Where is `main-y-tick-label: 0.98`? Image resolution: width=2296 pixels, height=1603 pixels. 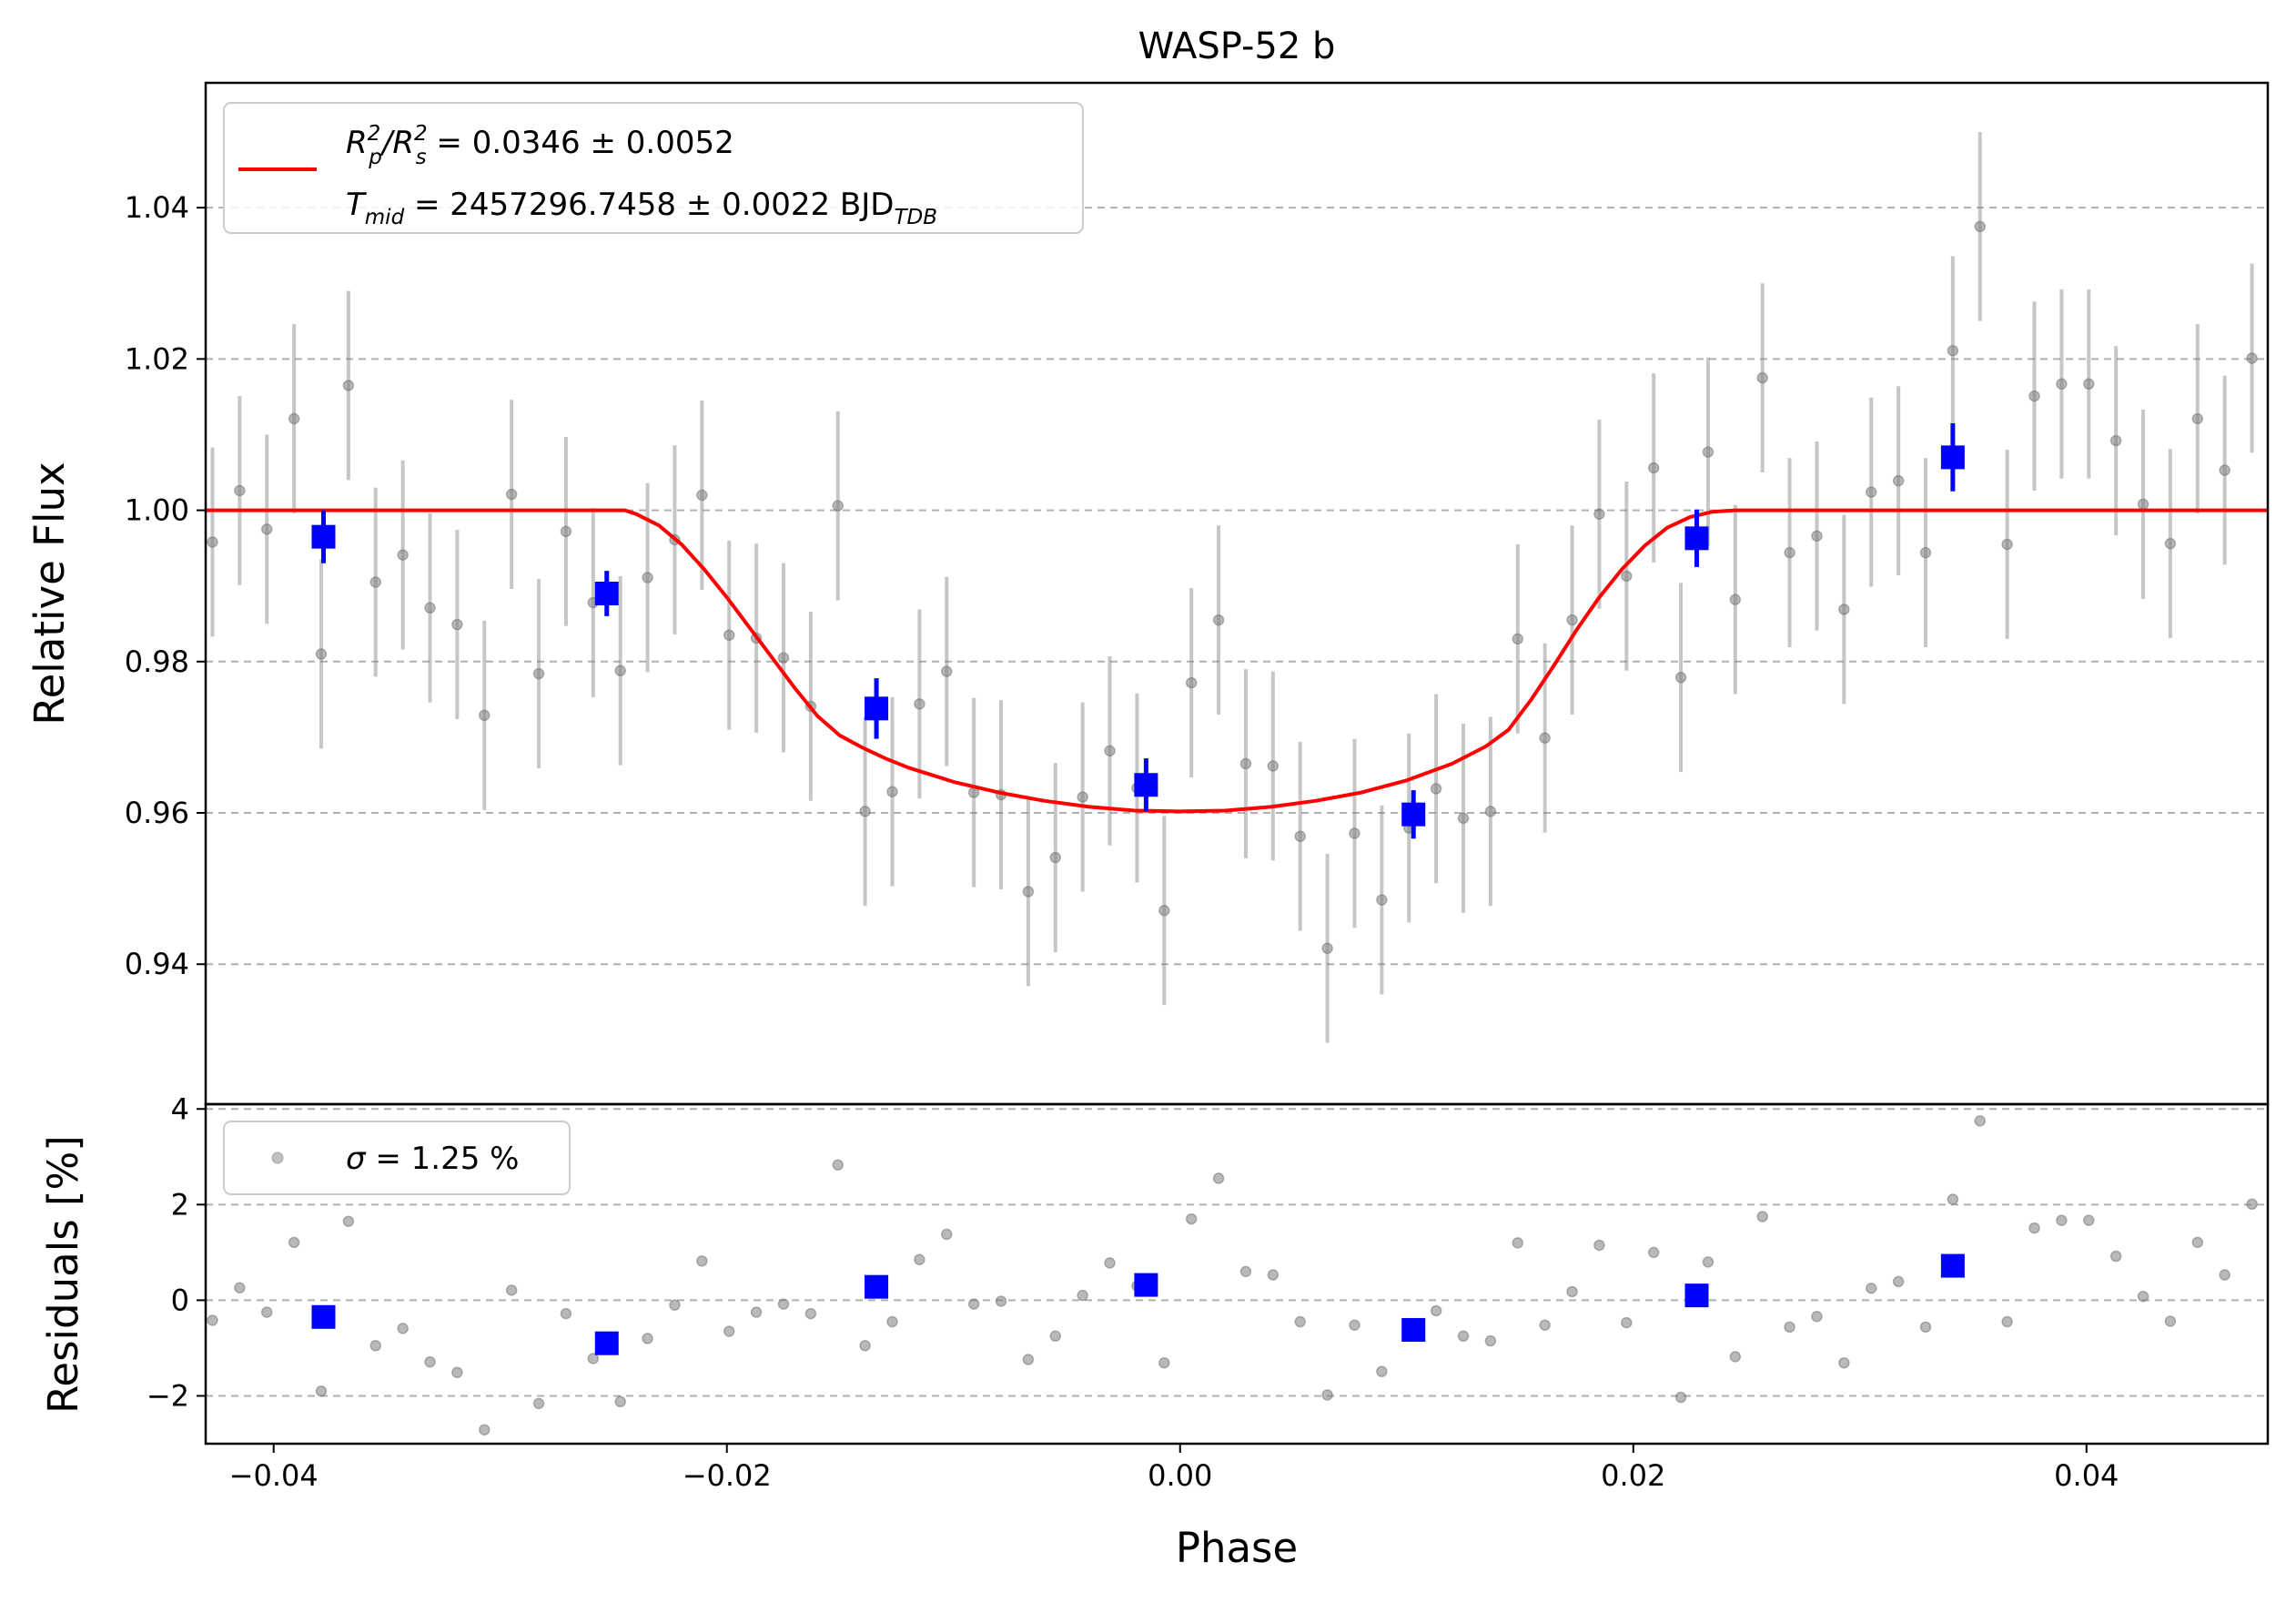
main-y-tick-label: 0.98 is located at coordinates (157, 661).